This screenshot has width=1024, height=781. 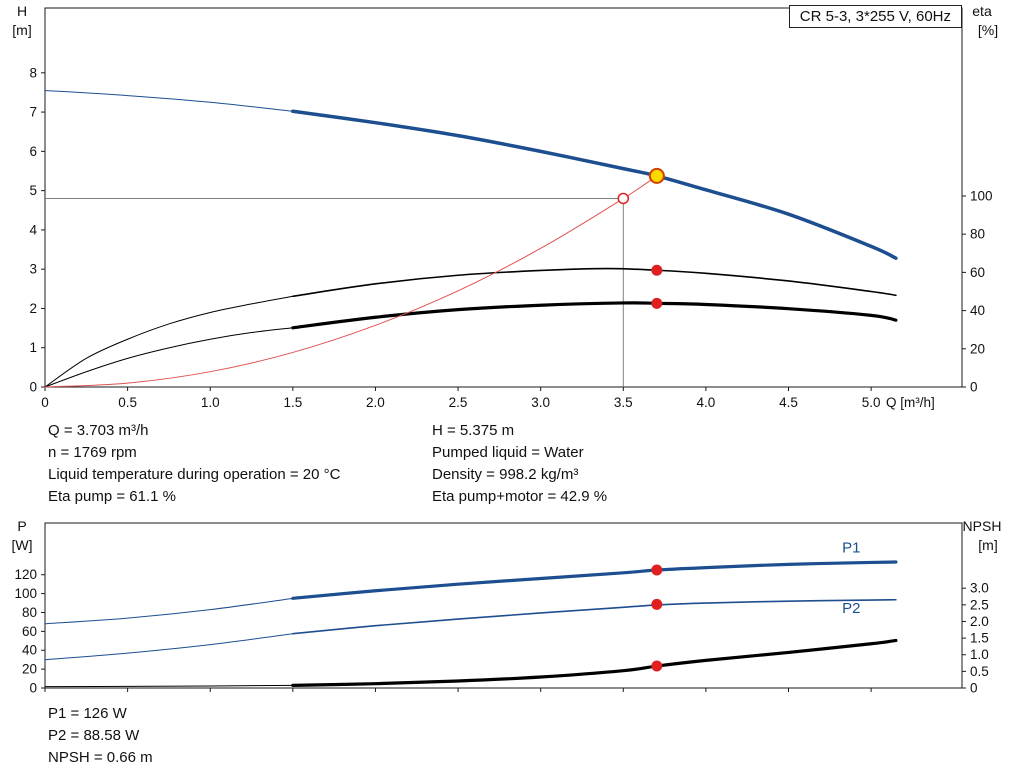 What do you see at coordinates (594, 315) in the screenshot?
I see `eta-pump-motor-curve` at bounding box center [594, 315].